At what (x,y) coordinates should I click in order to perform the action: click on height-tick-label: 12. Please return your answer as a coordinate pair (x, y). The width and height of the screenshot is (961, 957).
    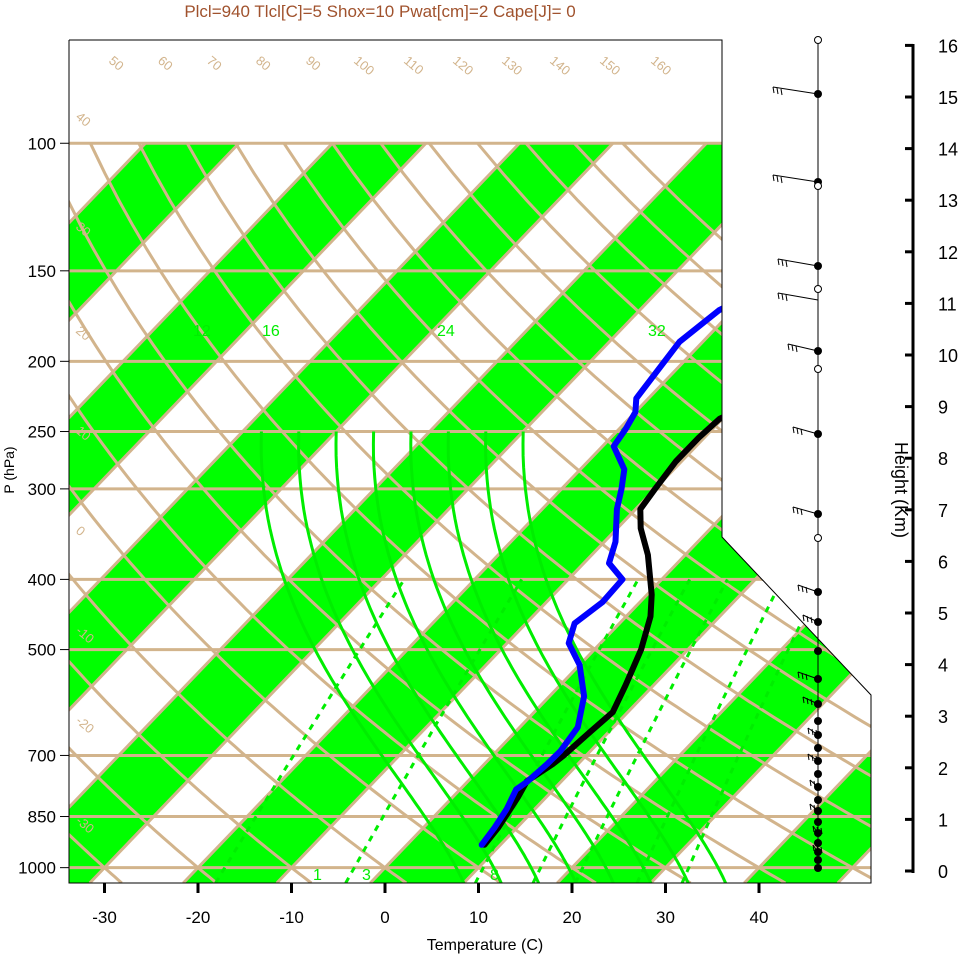
    Looking at the image, I should click on (948, 253).